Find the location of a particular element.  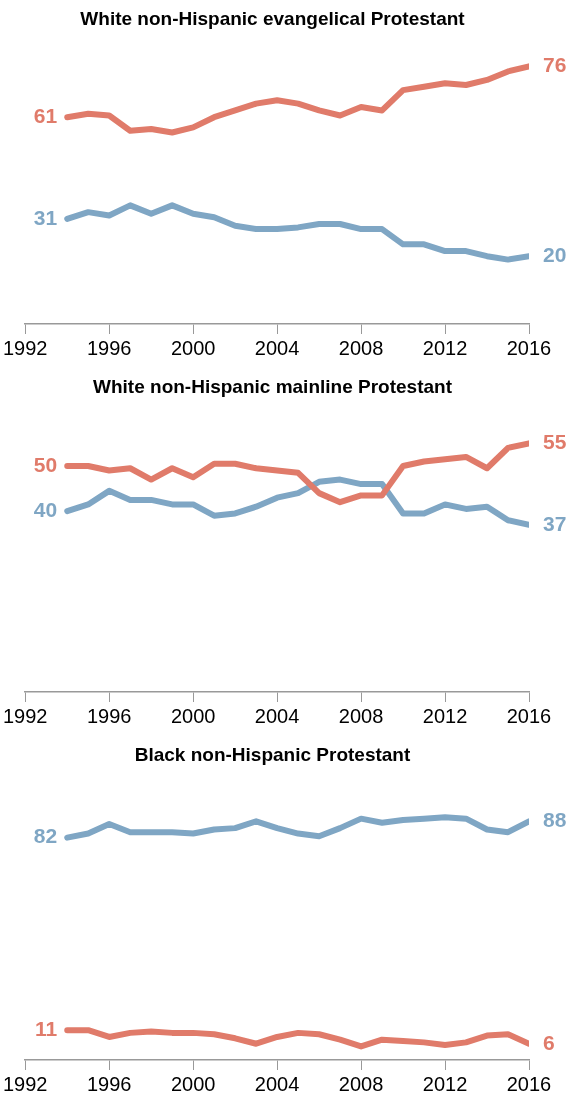

data-label: 50 is located at coordinates (45, 464).